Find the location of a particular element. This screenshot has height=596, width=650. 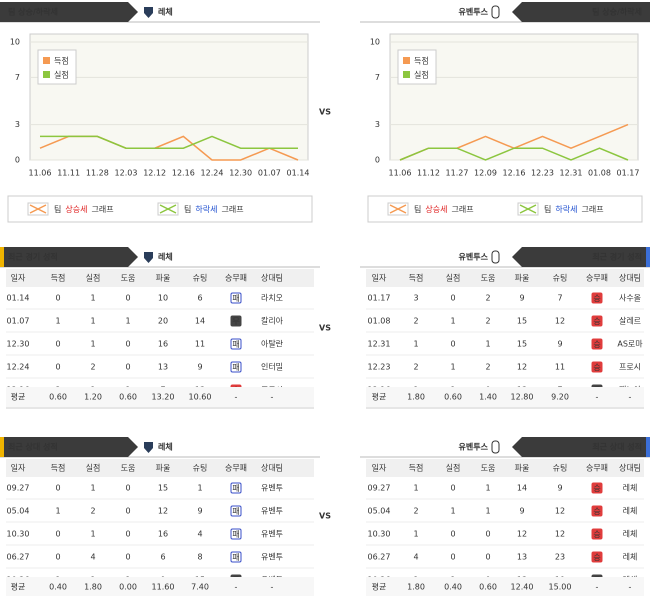

table-cell: 14 is located at coordinates (200, 321).